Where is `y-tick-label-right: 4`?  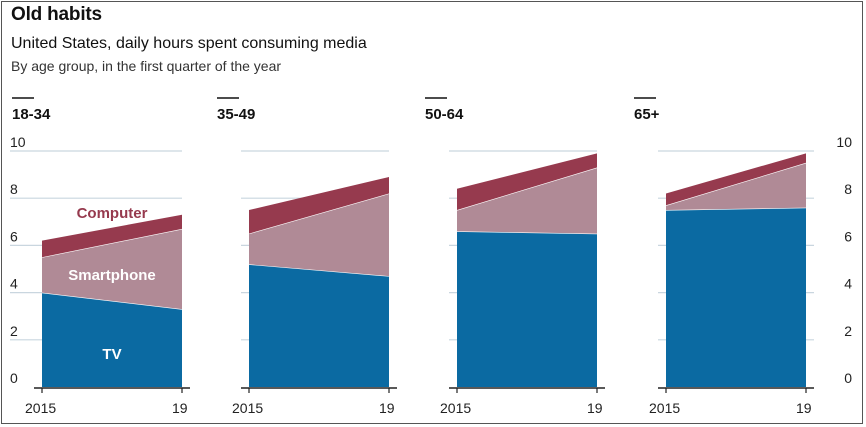 y-tick-label-right: 4 is located at coordinates (848, 284).